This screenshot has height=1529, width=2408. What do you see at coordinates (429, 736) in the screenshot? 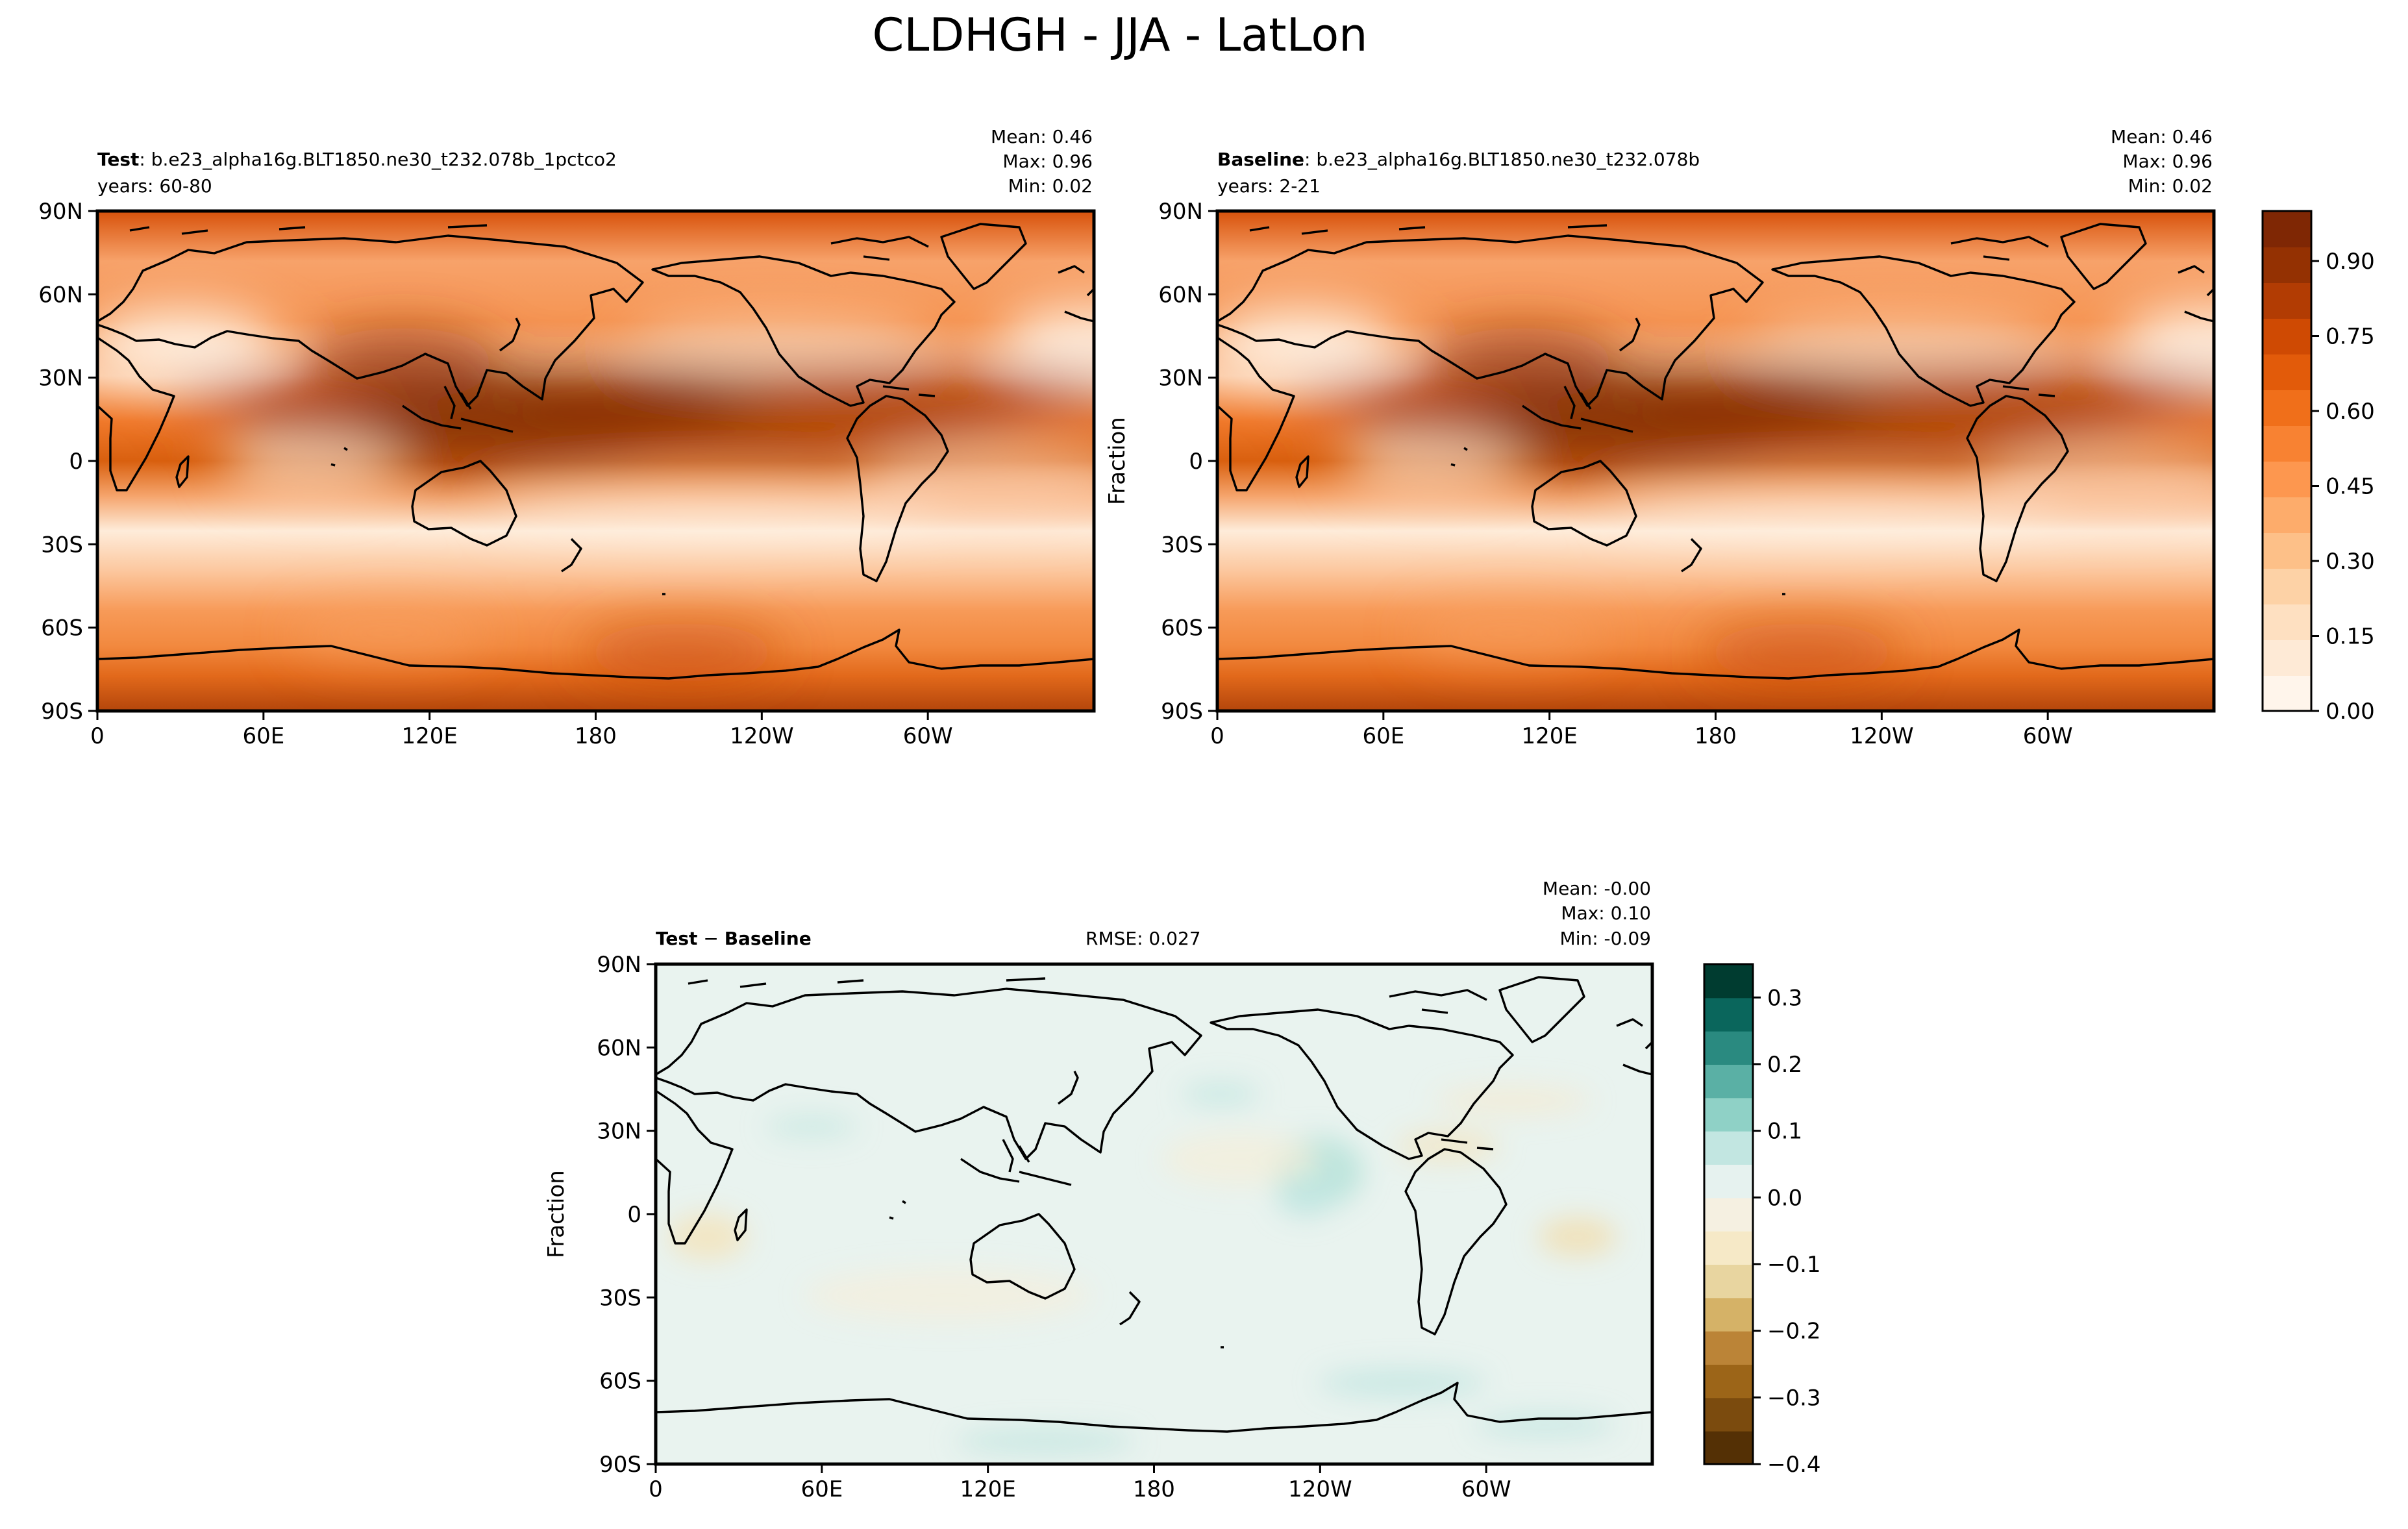
I see `test-xtick-label: 120E` at bounding box center [429, 736].